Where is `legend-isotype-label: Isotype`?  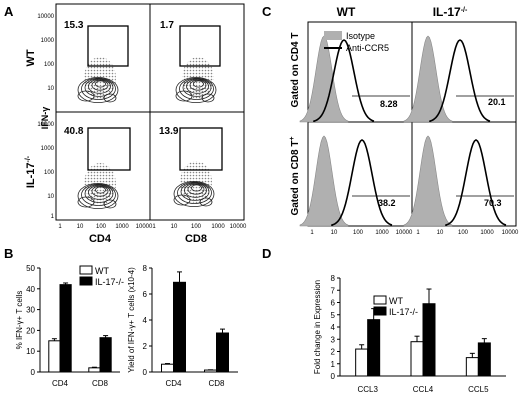 legend-isotype-label: Isotype is located at coordinates (360, 36).